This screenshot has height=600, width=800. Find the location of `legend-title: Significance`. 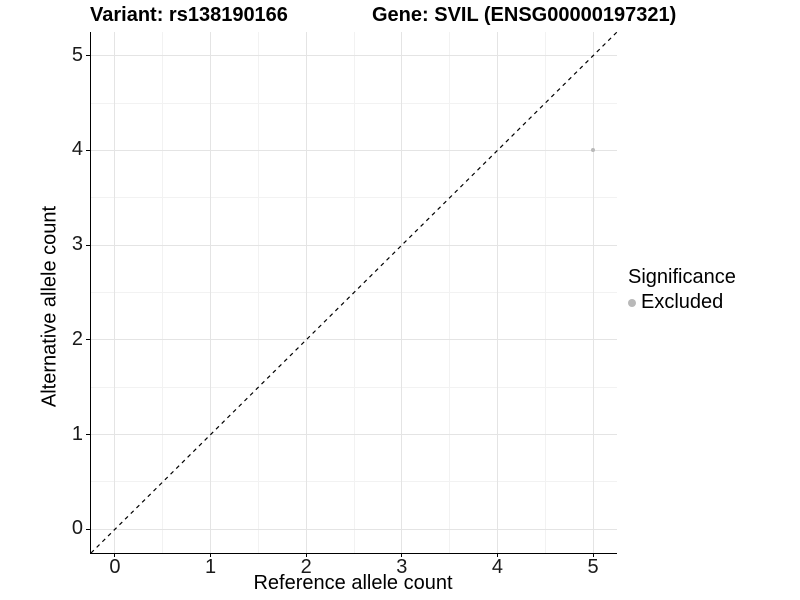

legend-title: Significance is located at coordinates (682, 277).